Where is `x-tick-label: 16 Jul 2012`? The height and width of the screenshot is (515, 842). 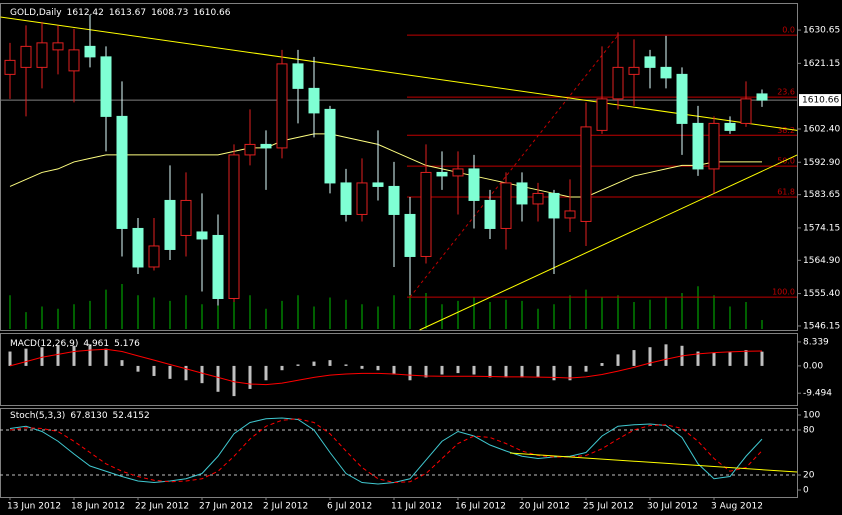
x-tick-label: 16 Jul 2012 is located at coordinates (480, 507).